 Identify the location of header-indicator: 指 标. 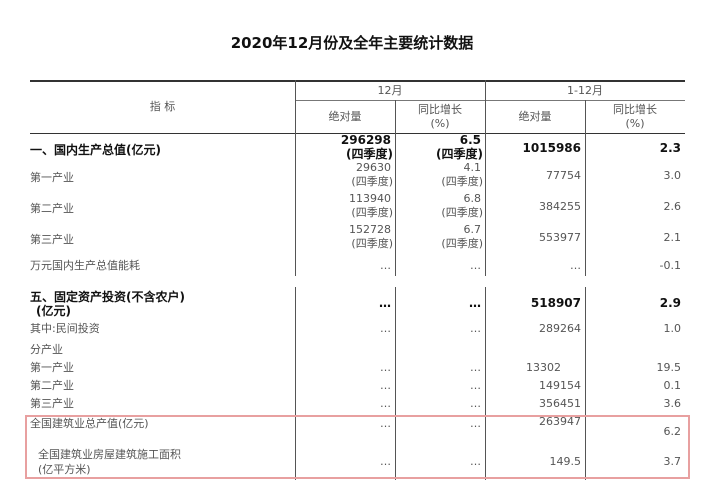
(162, 106).